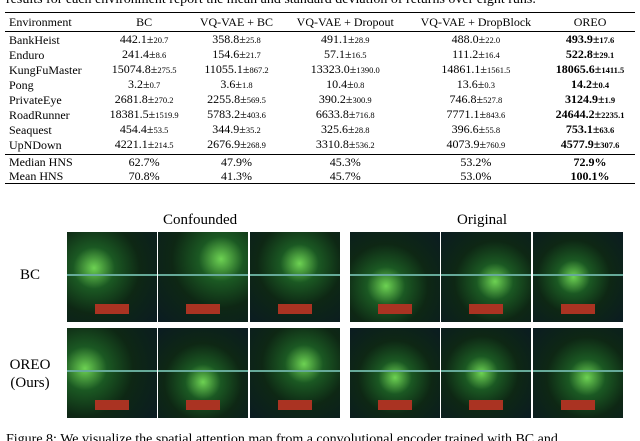 The image size is (640, 441). Describe the element at coordinates (30, 383) in the screenshot. I see `row-label: (Ours)` at that location.